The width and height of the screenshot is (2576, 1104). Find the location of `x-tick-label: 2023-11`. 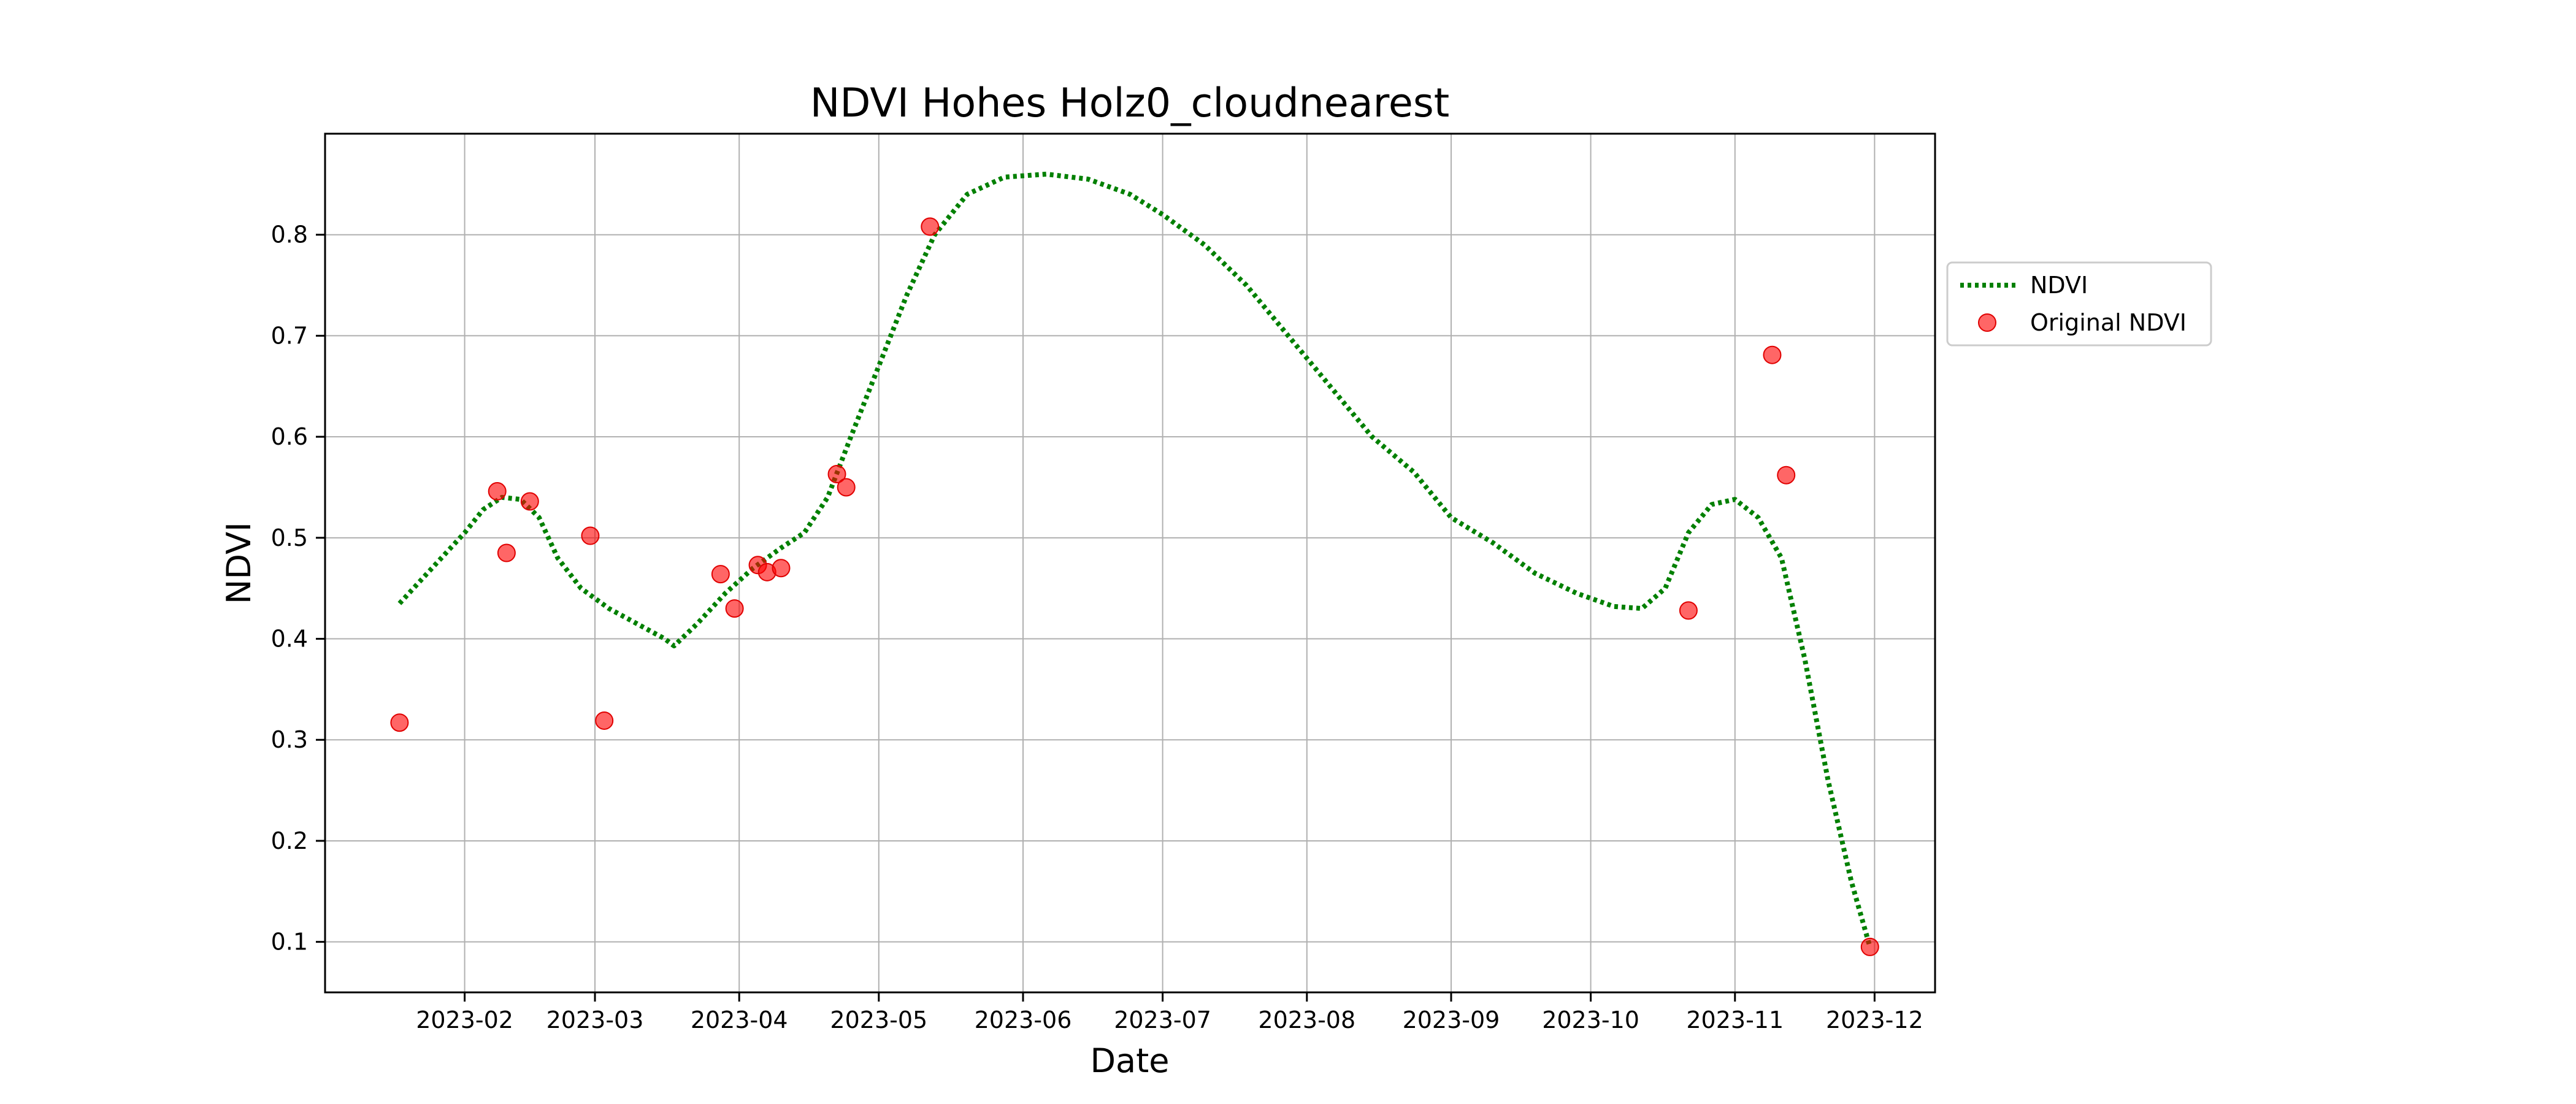

x-tick-label: 2023-11 is located at coordinates (1735, 1019).